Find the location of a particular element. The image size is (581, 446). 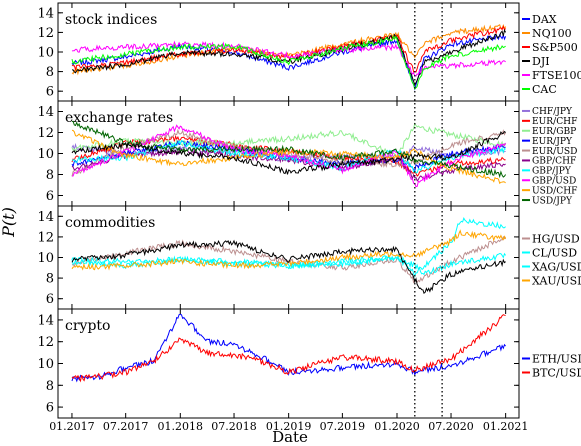

panel-title: stock indices is located at coordinates (111, 20).